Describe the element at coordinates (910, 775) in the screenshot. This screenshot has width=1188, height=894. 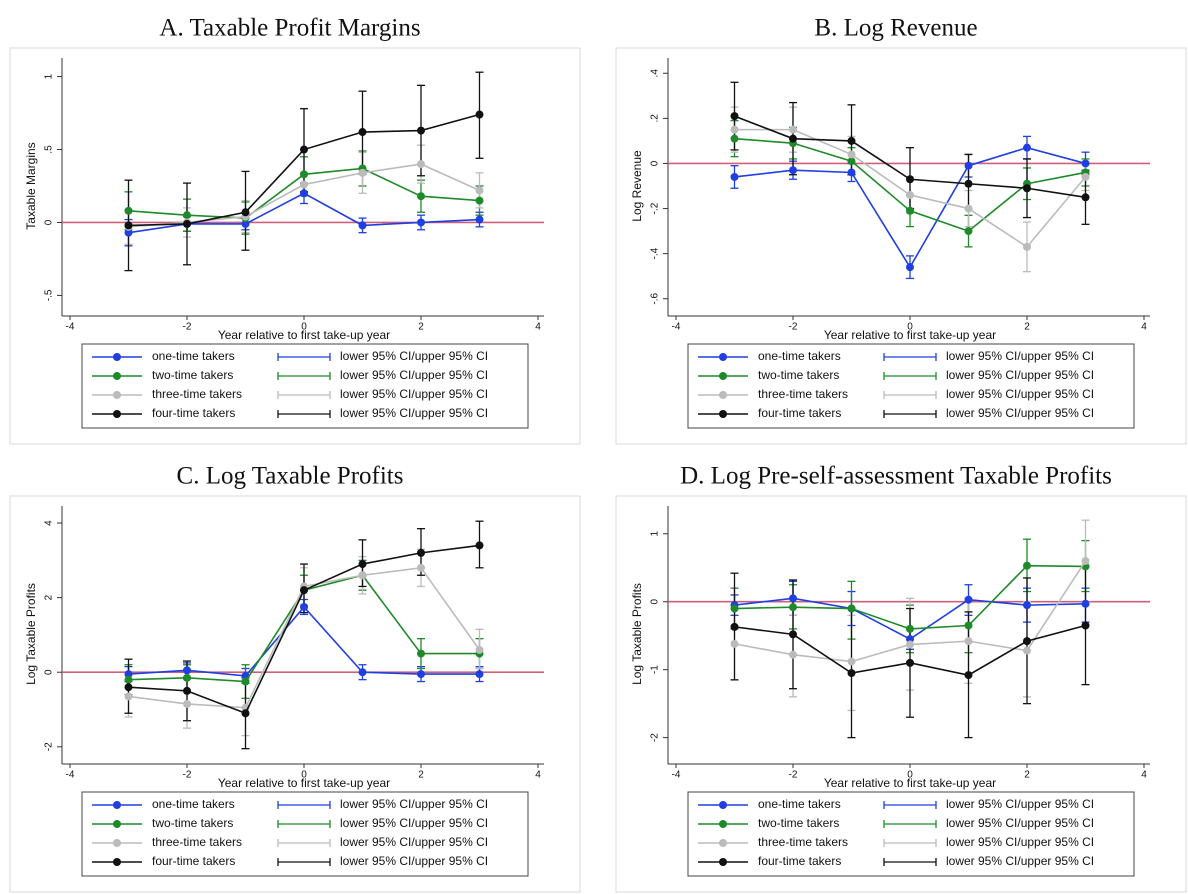
I see `x-tick-label: 0` at that location.